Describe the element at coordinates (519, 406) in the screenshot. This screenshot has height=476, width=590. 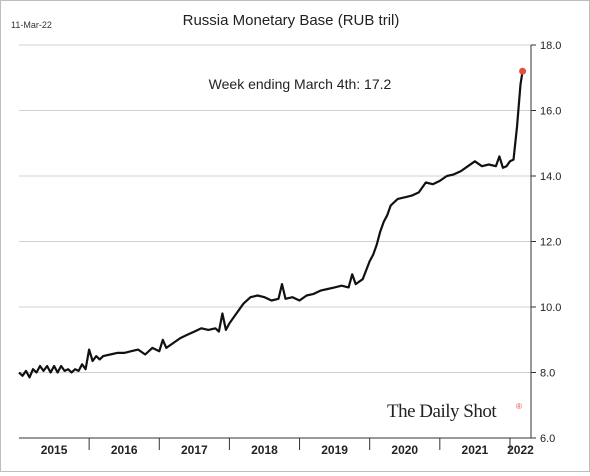
I see `brand-mark: ®` at that location.